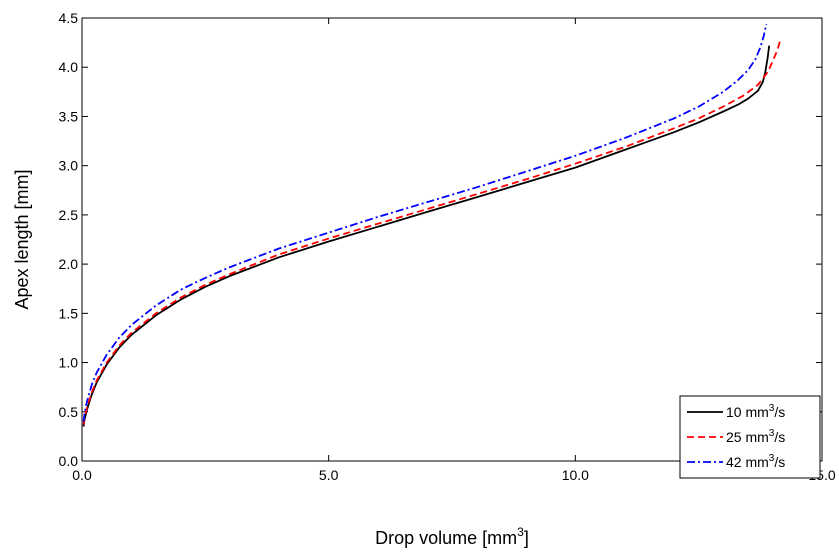 Image resolution: width=839 pixels, height=552 pixels. I want to click on x-tick-label: 10.0, so click(575, 475).